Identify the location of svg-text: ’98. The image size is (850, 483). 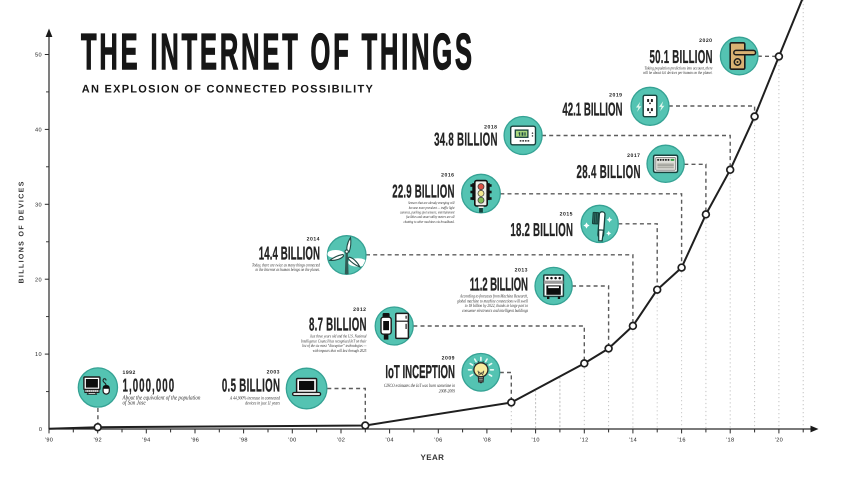
(243, 440).